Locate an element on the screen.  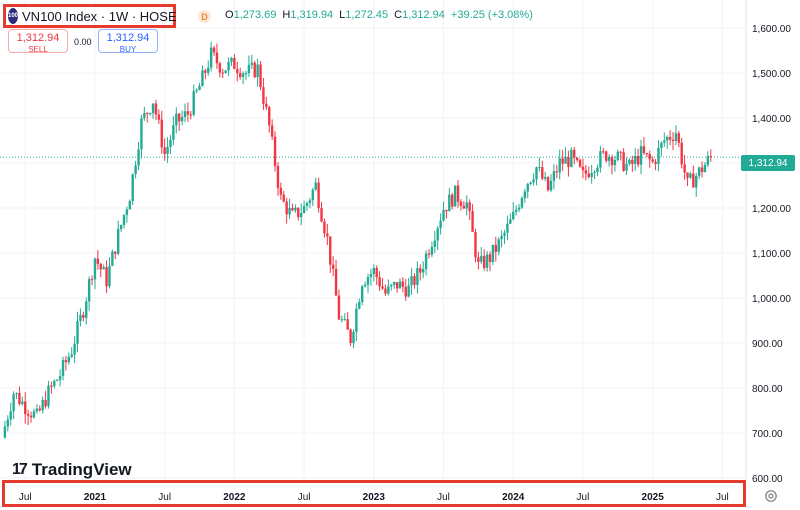
settings-gear-icon is located at coordinates (771, 496).